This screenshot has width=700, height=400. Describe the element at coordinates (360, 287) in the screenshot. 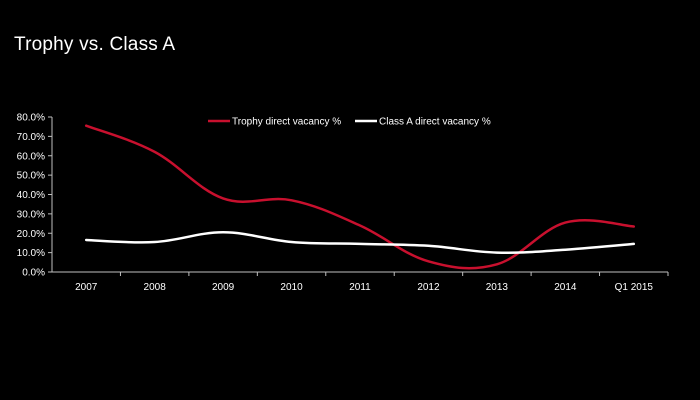

I see `x-tick-label: 2011` at that location.